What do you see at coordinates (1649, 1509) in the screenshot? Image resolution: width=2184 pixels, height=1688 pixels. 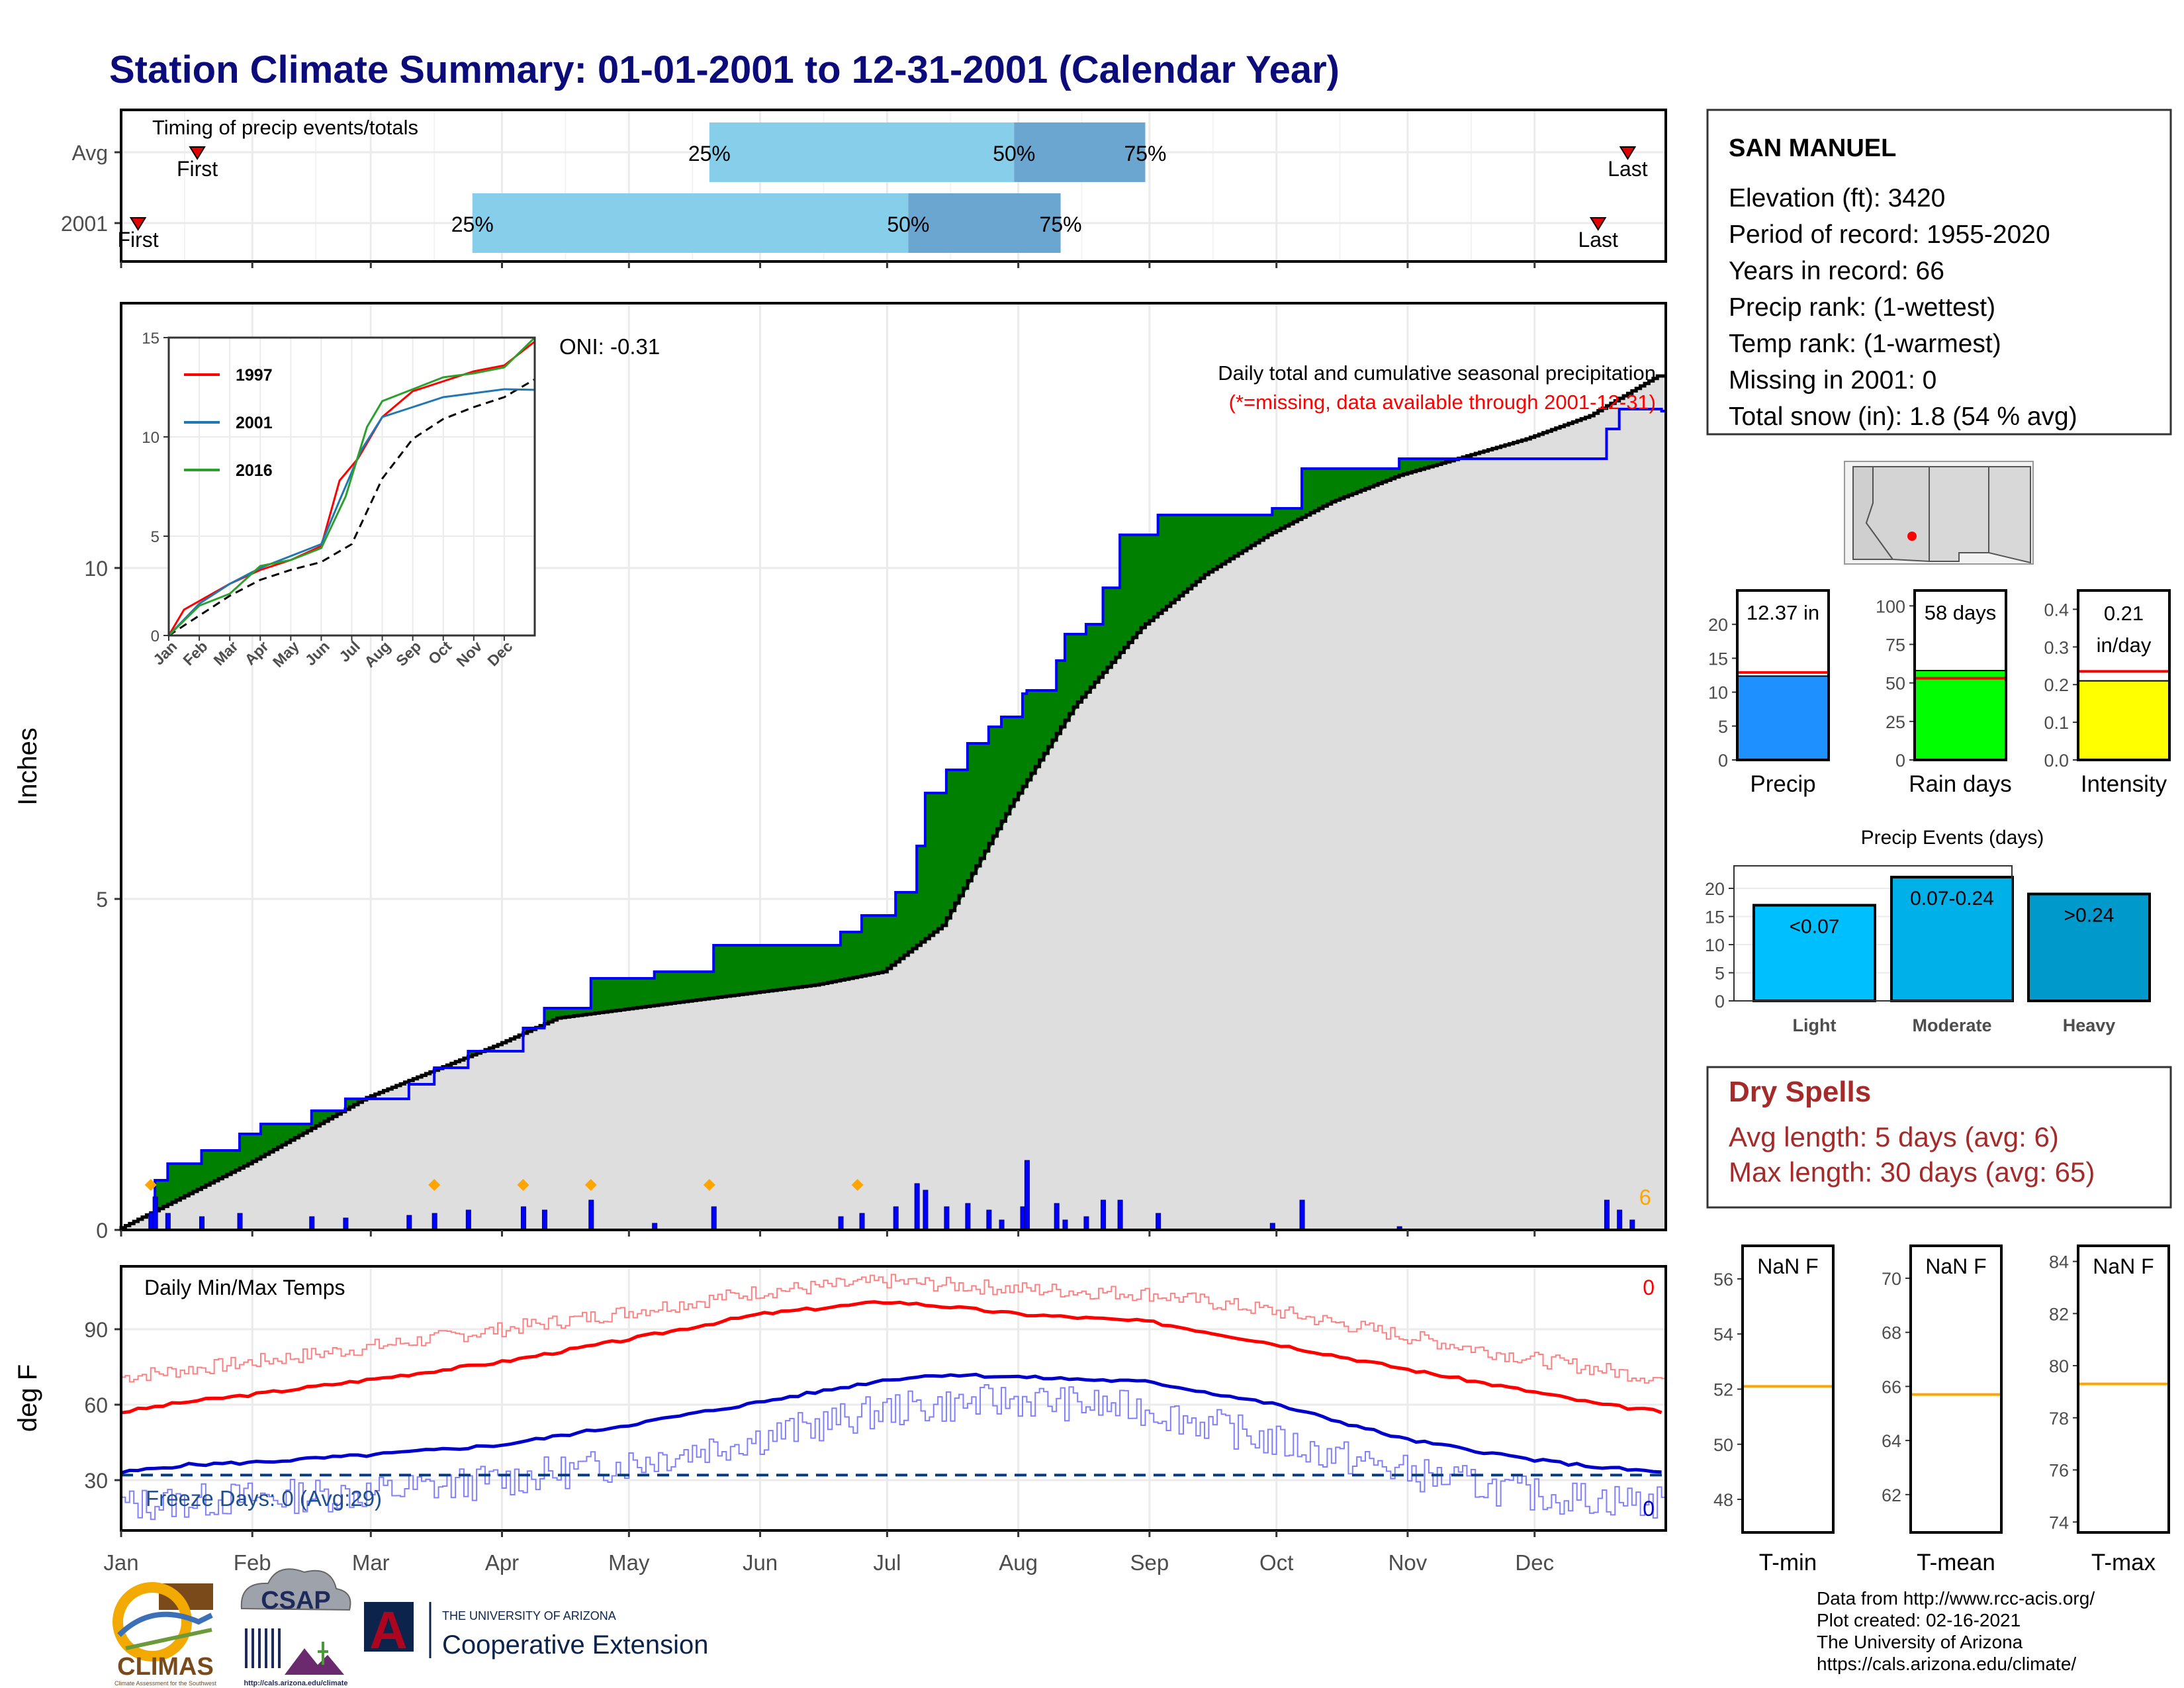 I see `tmin-missing-count: 0` at bounding box center [1649, 1509].